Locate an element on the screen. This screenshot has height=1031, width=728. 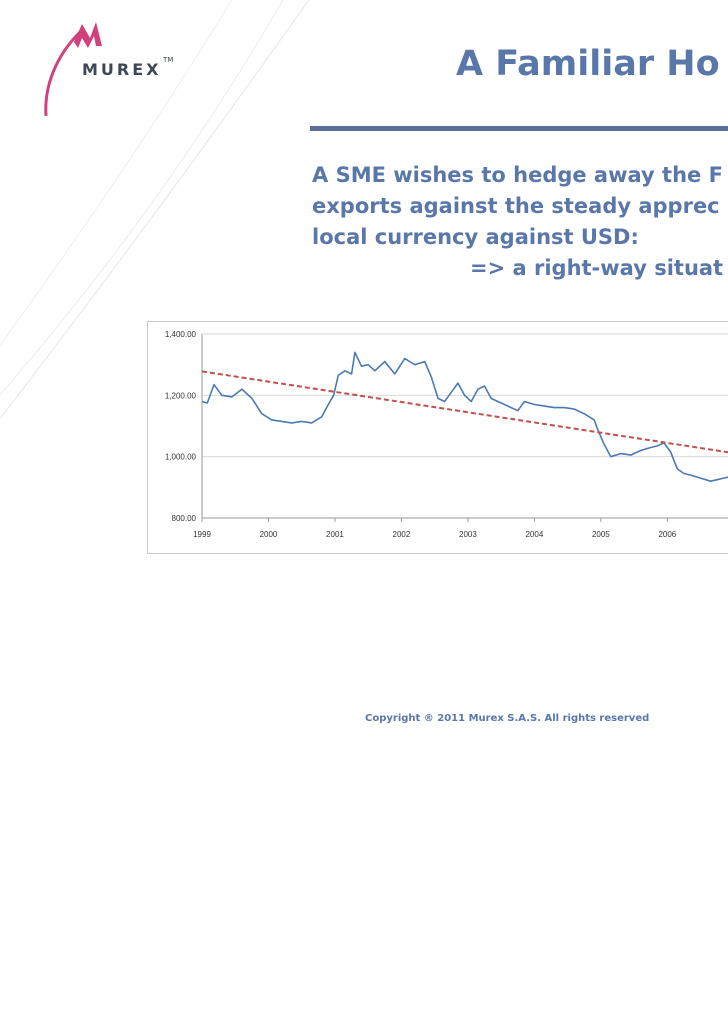
exchange-rate-series-line is located at coordinates (464, 416).